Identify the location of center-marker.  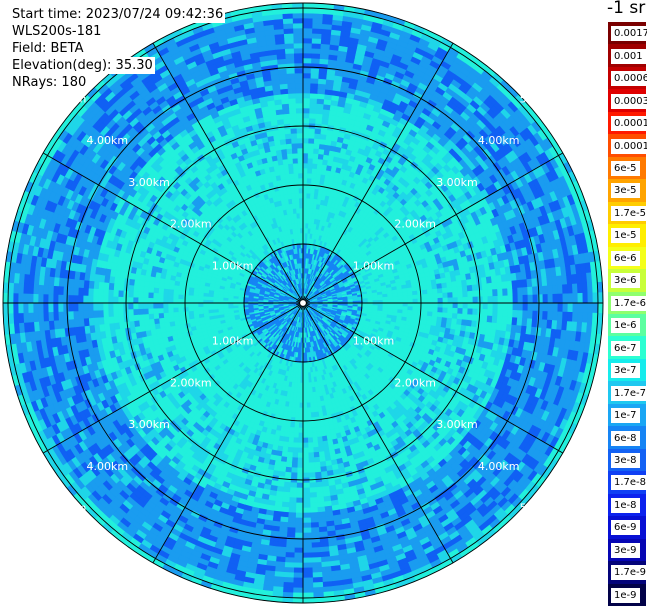
(303, 303).